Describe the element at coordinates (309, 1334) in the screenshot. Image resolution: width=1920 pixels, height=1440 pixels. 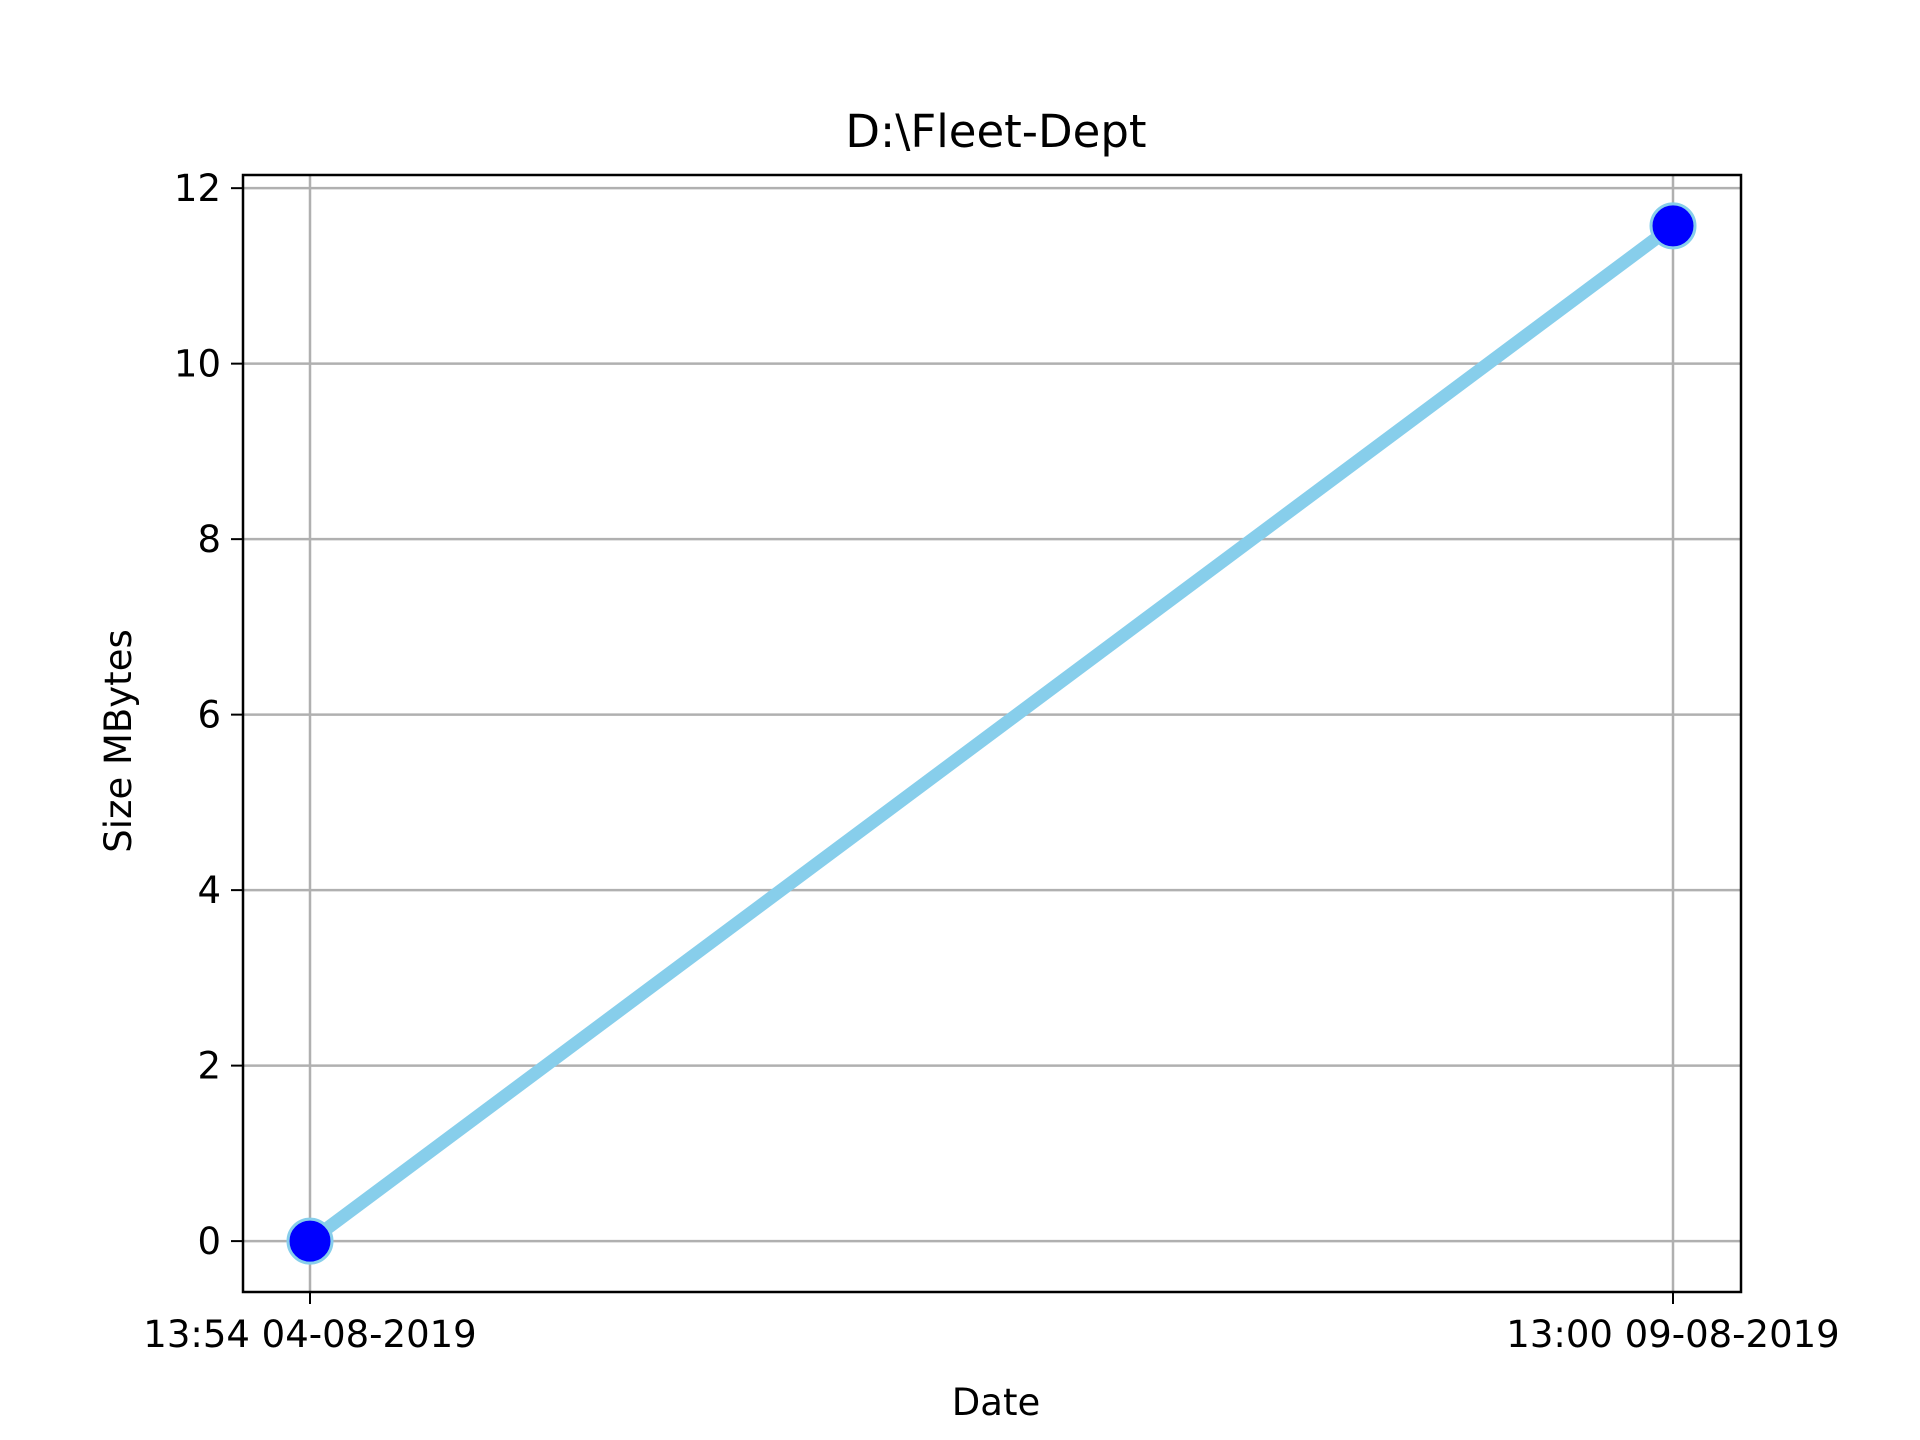
I see `x-tick-label: 13:54 04-08-2019` at that location.